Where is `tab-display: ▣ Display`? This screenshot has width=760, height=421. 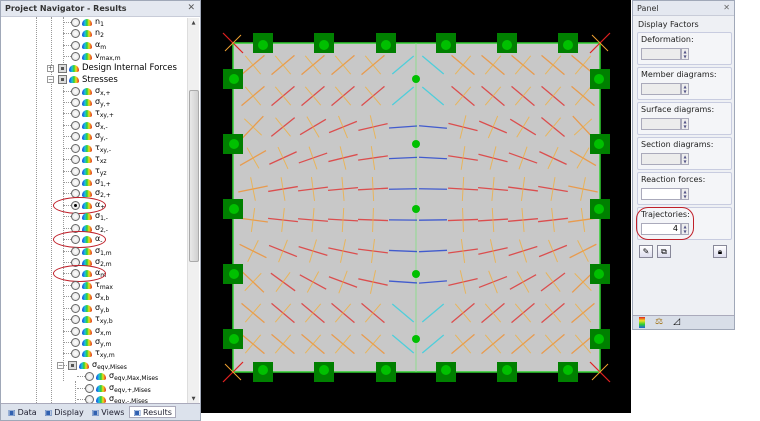 tab-display: ▣ Display is located at coordinates (64, 412).